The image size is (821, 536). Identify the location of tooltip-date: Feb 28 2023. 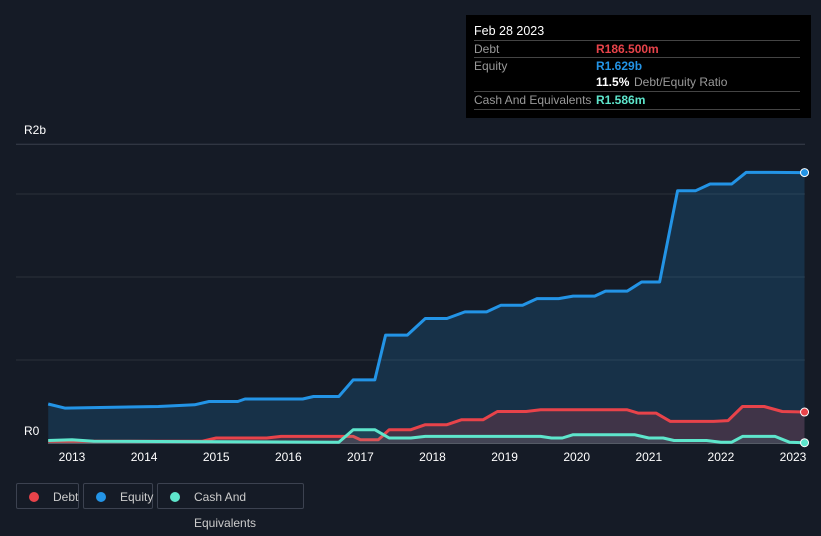
(509, 31).